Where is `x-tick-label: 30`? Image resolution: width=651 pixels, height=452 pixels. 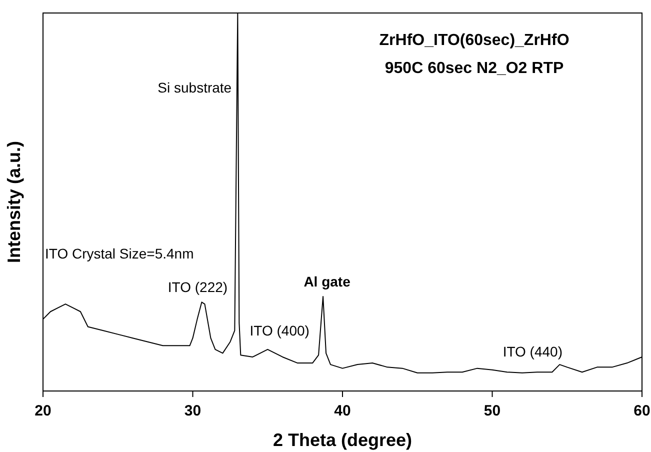
x-tick-label: 30 is located at coordinates (193, 411).